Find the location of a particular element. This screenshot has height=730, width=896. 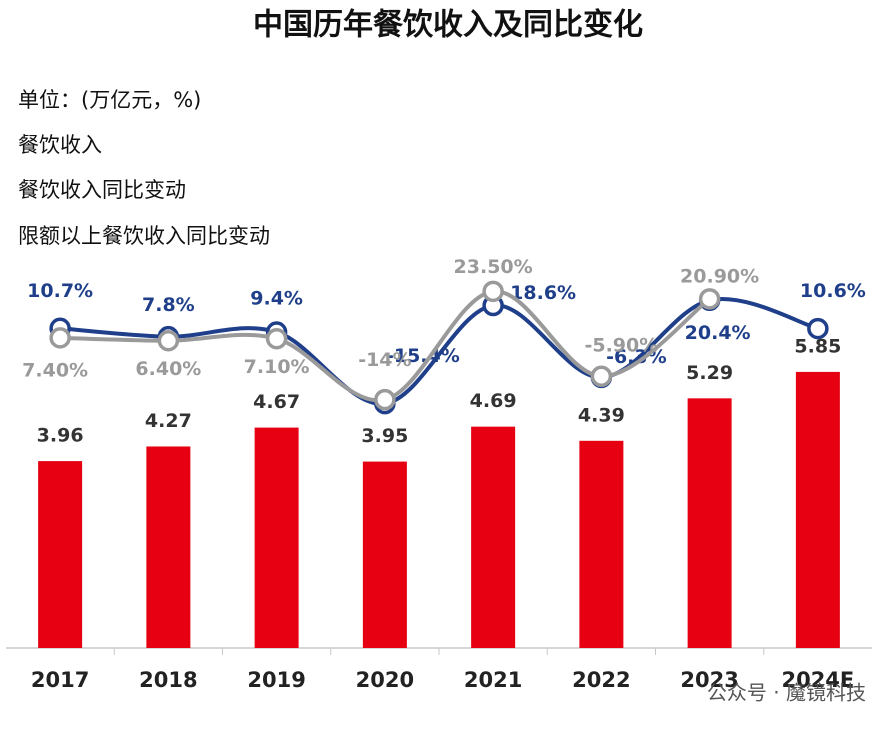

x-tick-label: 2023 is located at coordinates (709, 680).